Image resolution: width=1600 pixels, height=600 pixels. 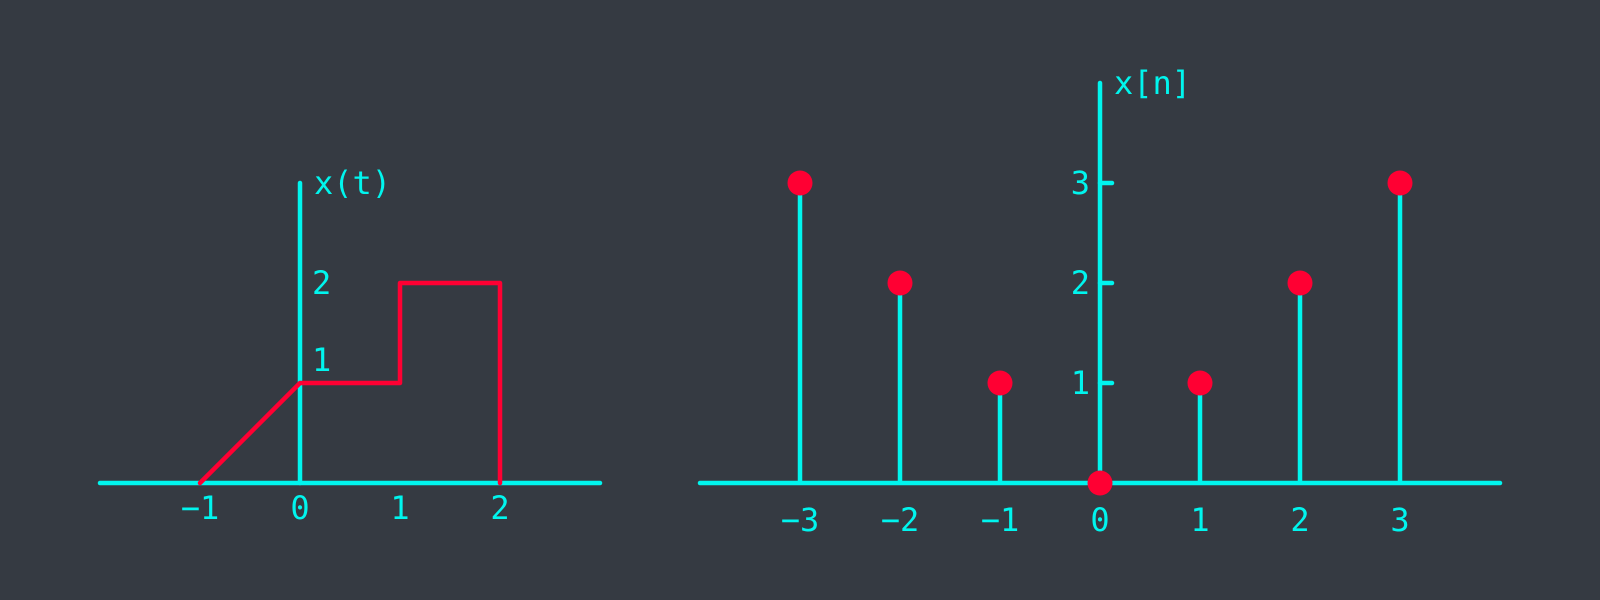 I want to click on ct-x-tick-label: −1, so click(x=200, y=508).